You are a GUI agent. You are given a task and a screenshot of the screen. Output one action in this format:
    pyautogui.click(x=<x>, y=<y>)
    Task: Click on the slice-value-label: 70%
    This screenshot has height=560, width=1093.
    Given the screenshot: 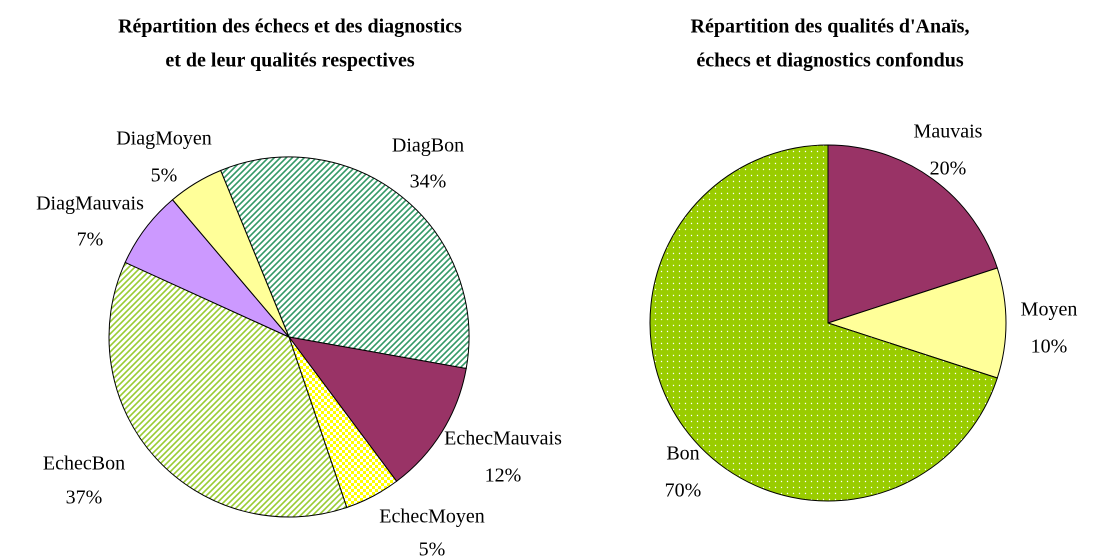 What is the action you would take?
    pyautogui.click(x=683, y=491)
    